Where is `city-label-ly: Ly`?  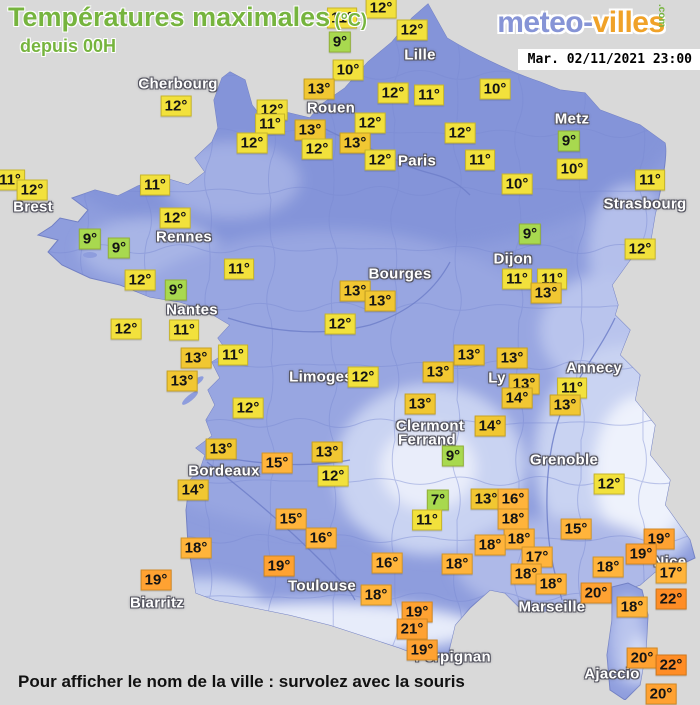 city-label-ly: Ly is located at coordinates (497, 378).